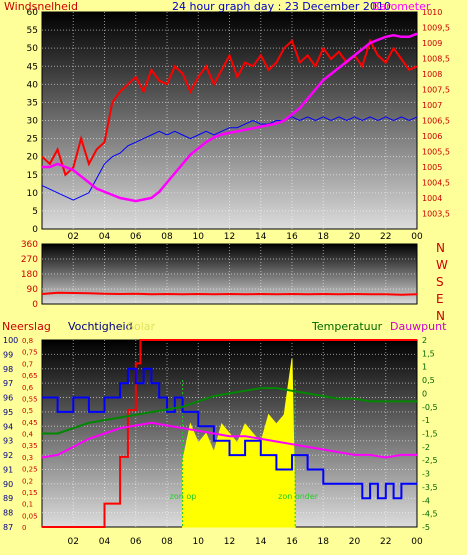 This screenshot has height=555, width=467. Describe the element at coordinates (29, 275) in the screenshot. I see `panel-2-ticks: 0 90 180 270 360` at that location.